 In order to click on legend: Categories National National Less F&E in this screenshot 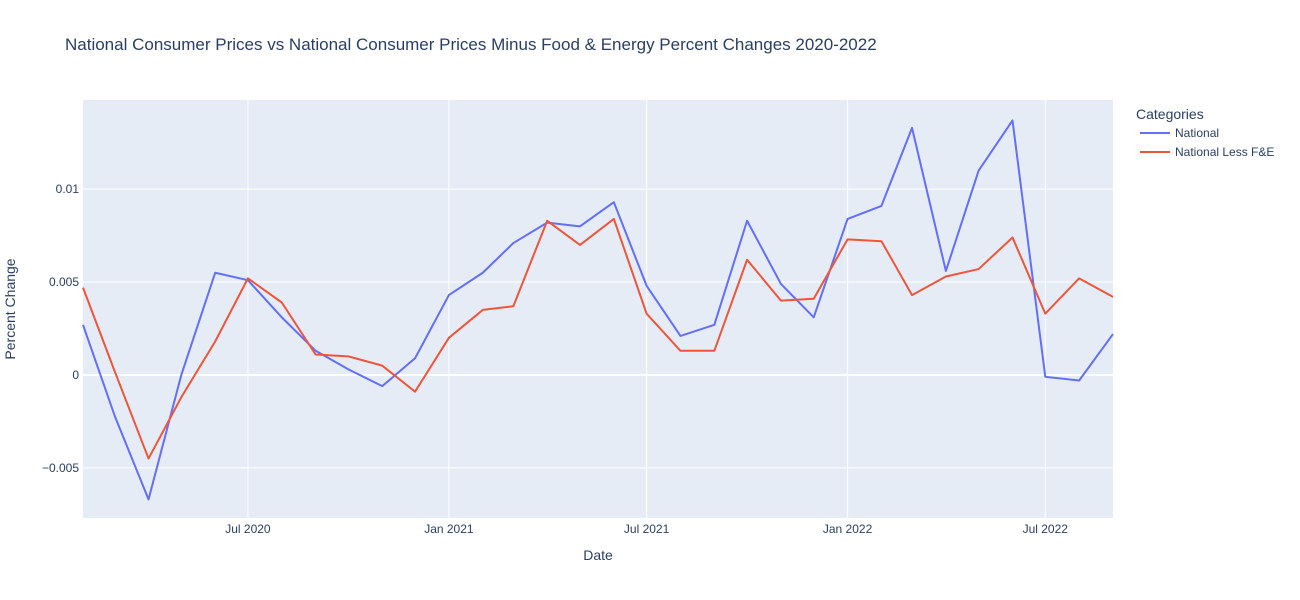, I will do `click(1205, 132)`.